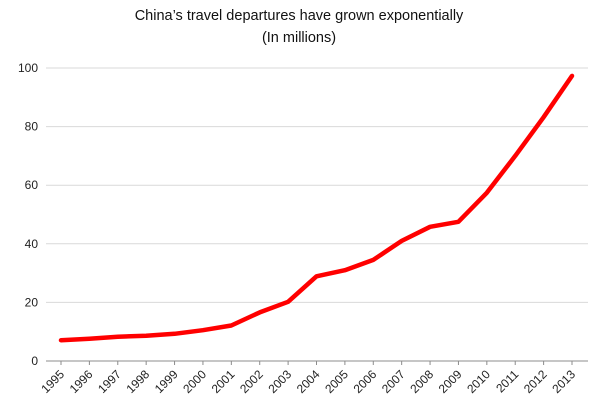 Image resolution: width=598 pixels, height=409 pixels. I want to click on x-tick-label: 2001, so click(223, 381).